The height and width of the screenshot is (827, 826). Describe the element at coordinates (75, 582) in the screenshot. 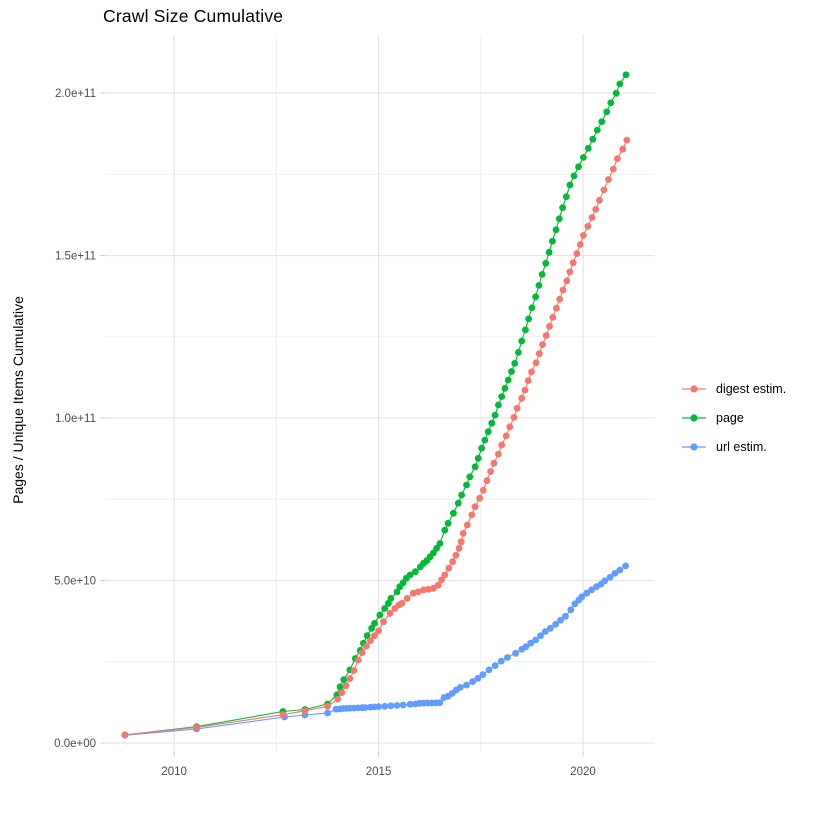

I see `y-tick-label: 5.0e+10` at that location.